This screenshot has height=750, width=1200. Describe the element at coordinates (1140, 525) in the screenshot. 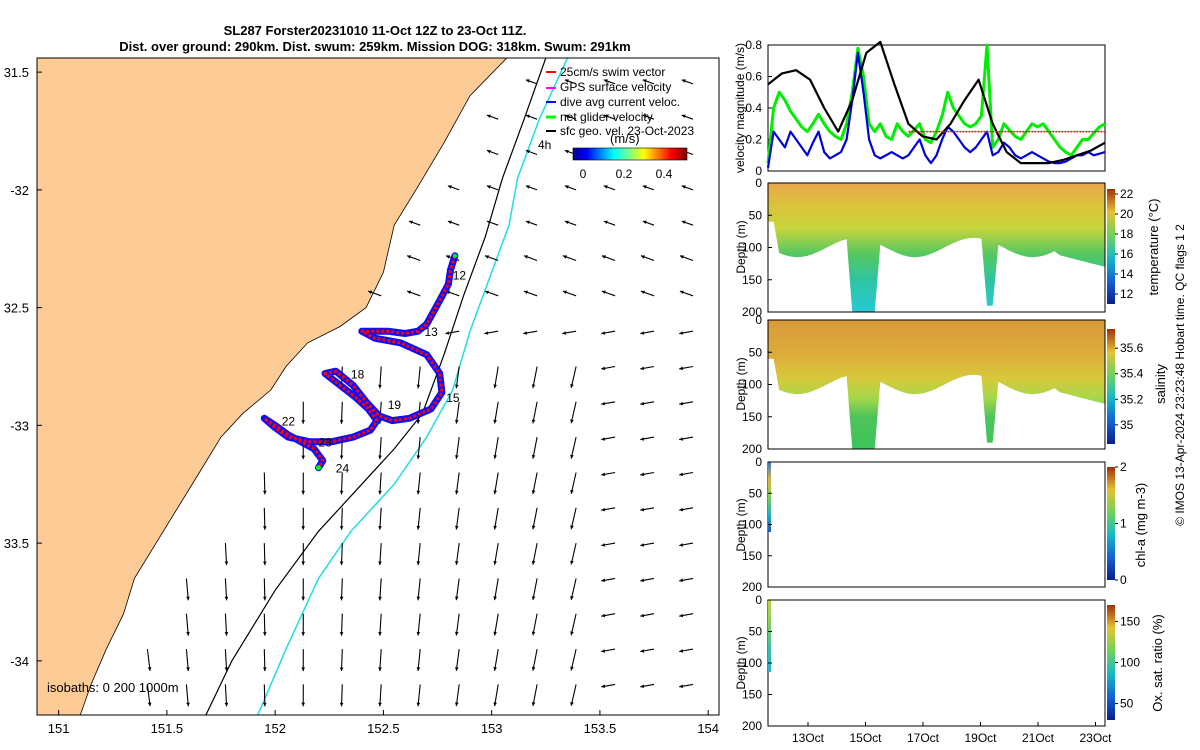

I see `chla-cb-label: chl-a (mg m-3)` at that location.